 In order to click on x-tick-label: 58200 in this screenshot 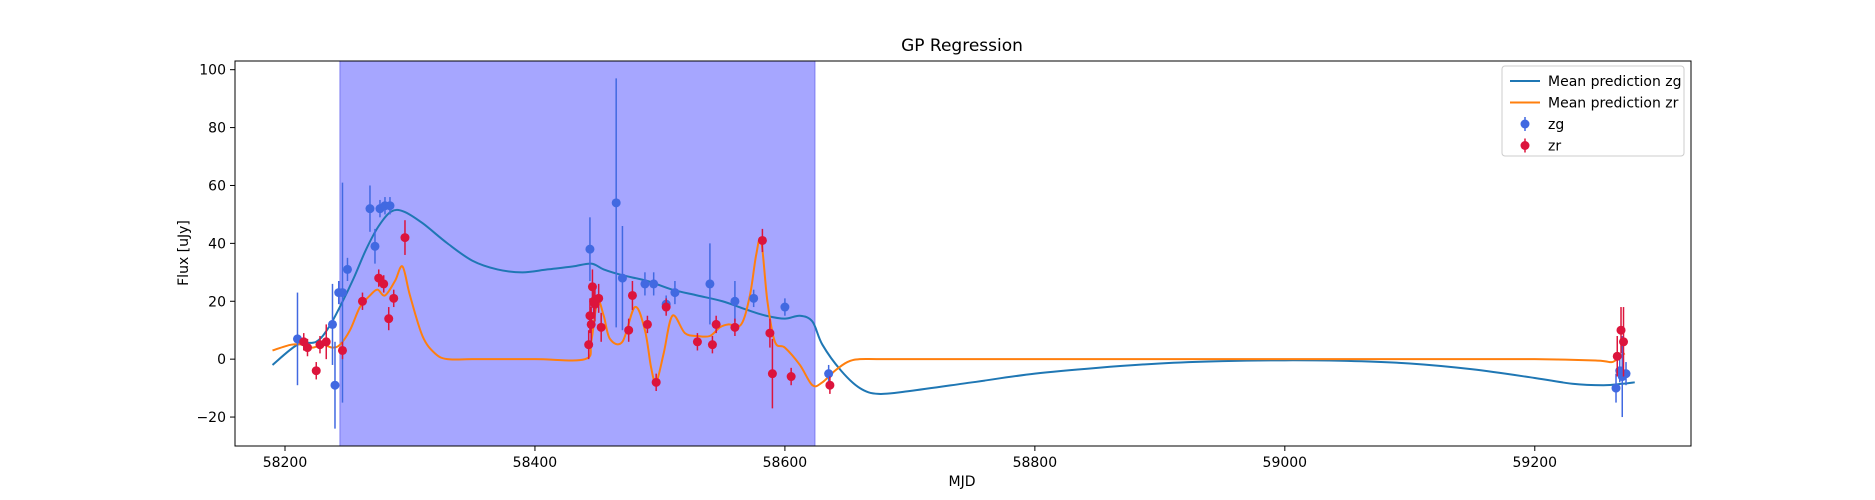, I will do `click(285, 463)`.